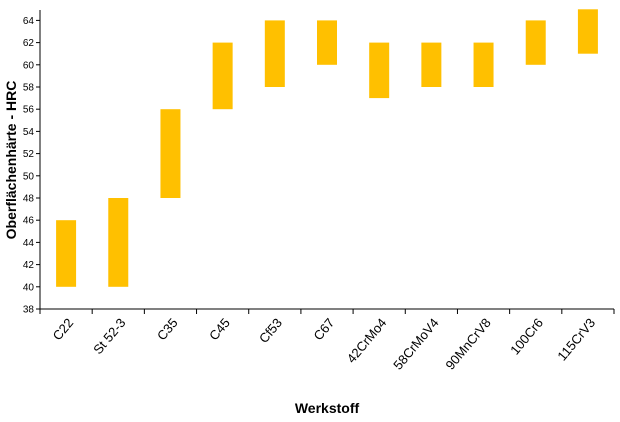 The width and height of the screenshot is (620, 422). I want to click on y-tick-label: 50, so click(29, 176).